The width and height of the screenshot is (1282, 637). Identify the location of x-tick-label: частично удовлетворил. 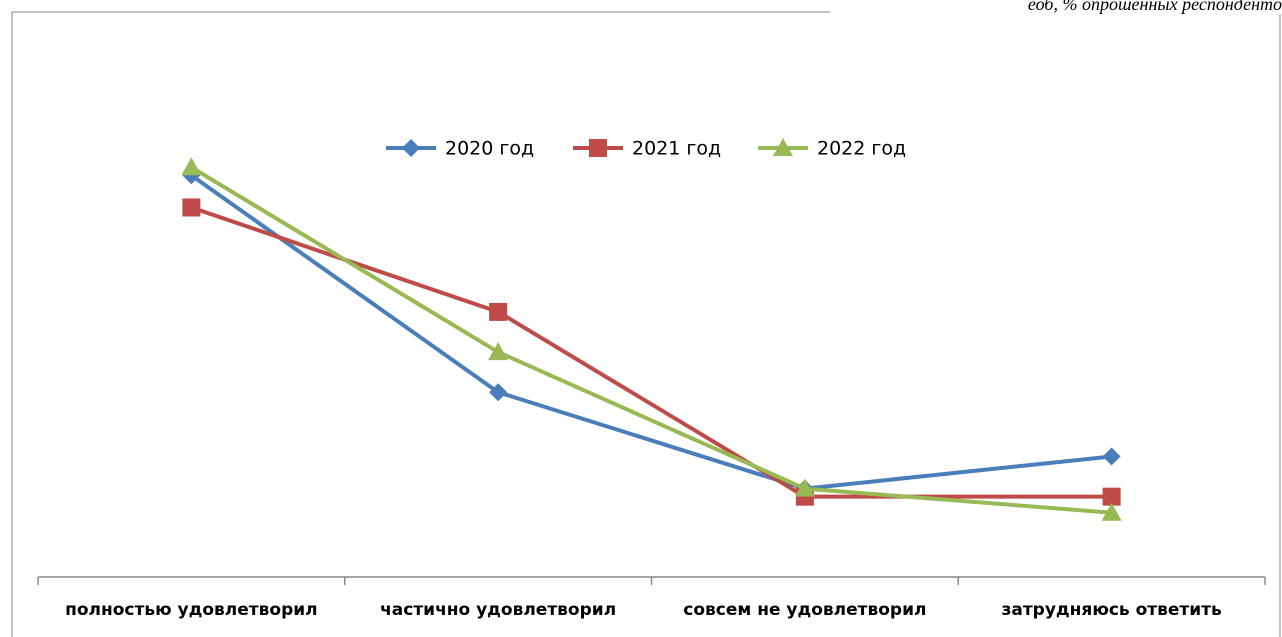
(498, 610).